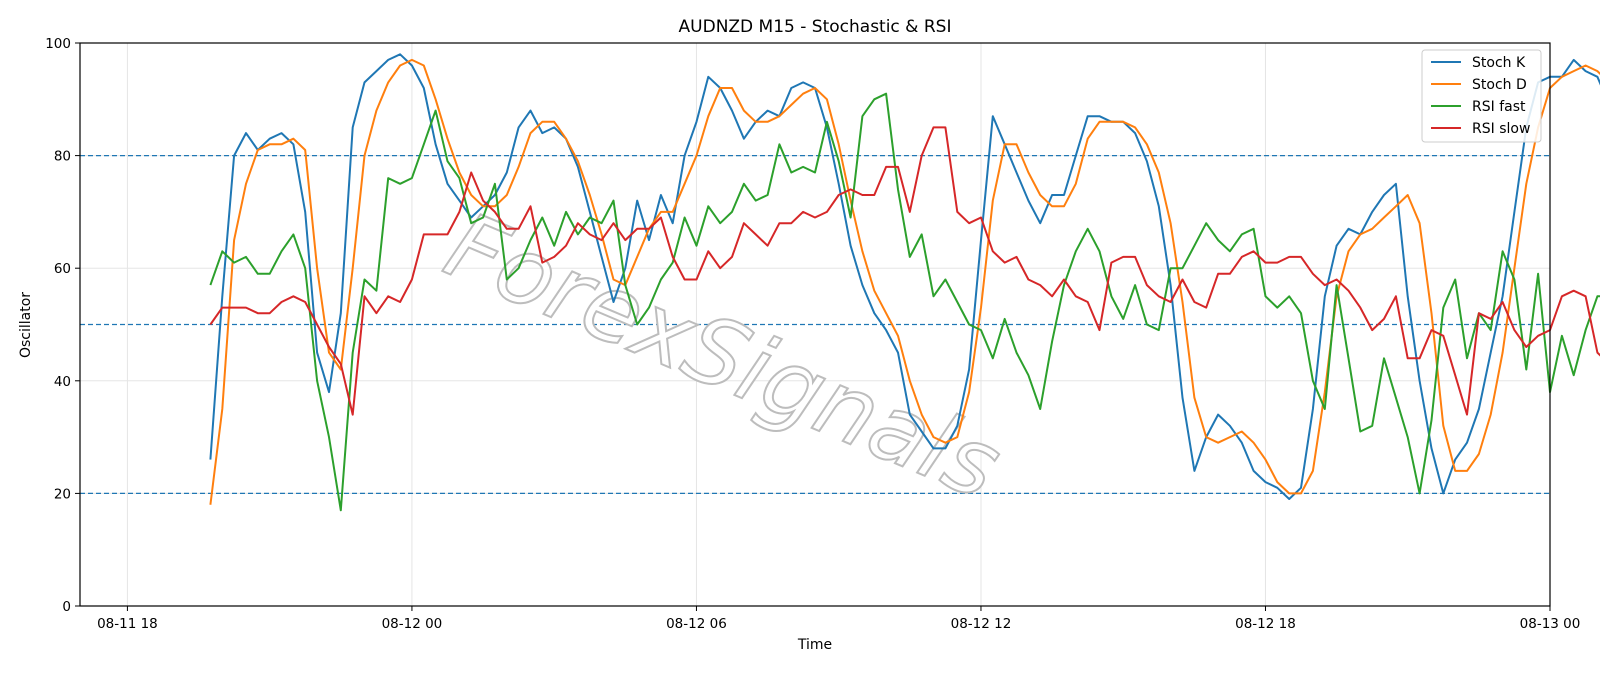 Image resolution: width=1600 pixels, height=686 pixels. I want to click on legend-label-stoch-d: Stoch D, so click(1499, 85).